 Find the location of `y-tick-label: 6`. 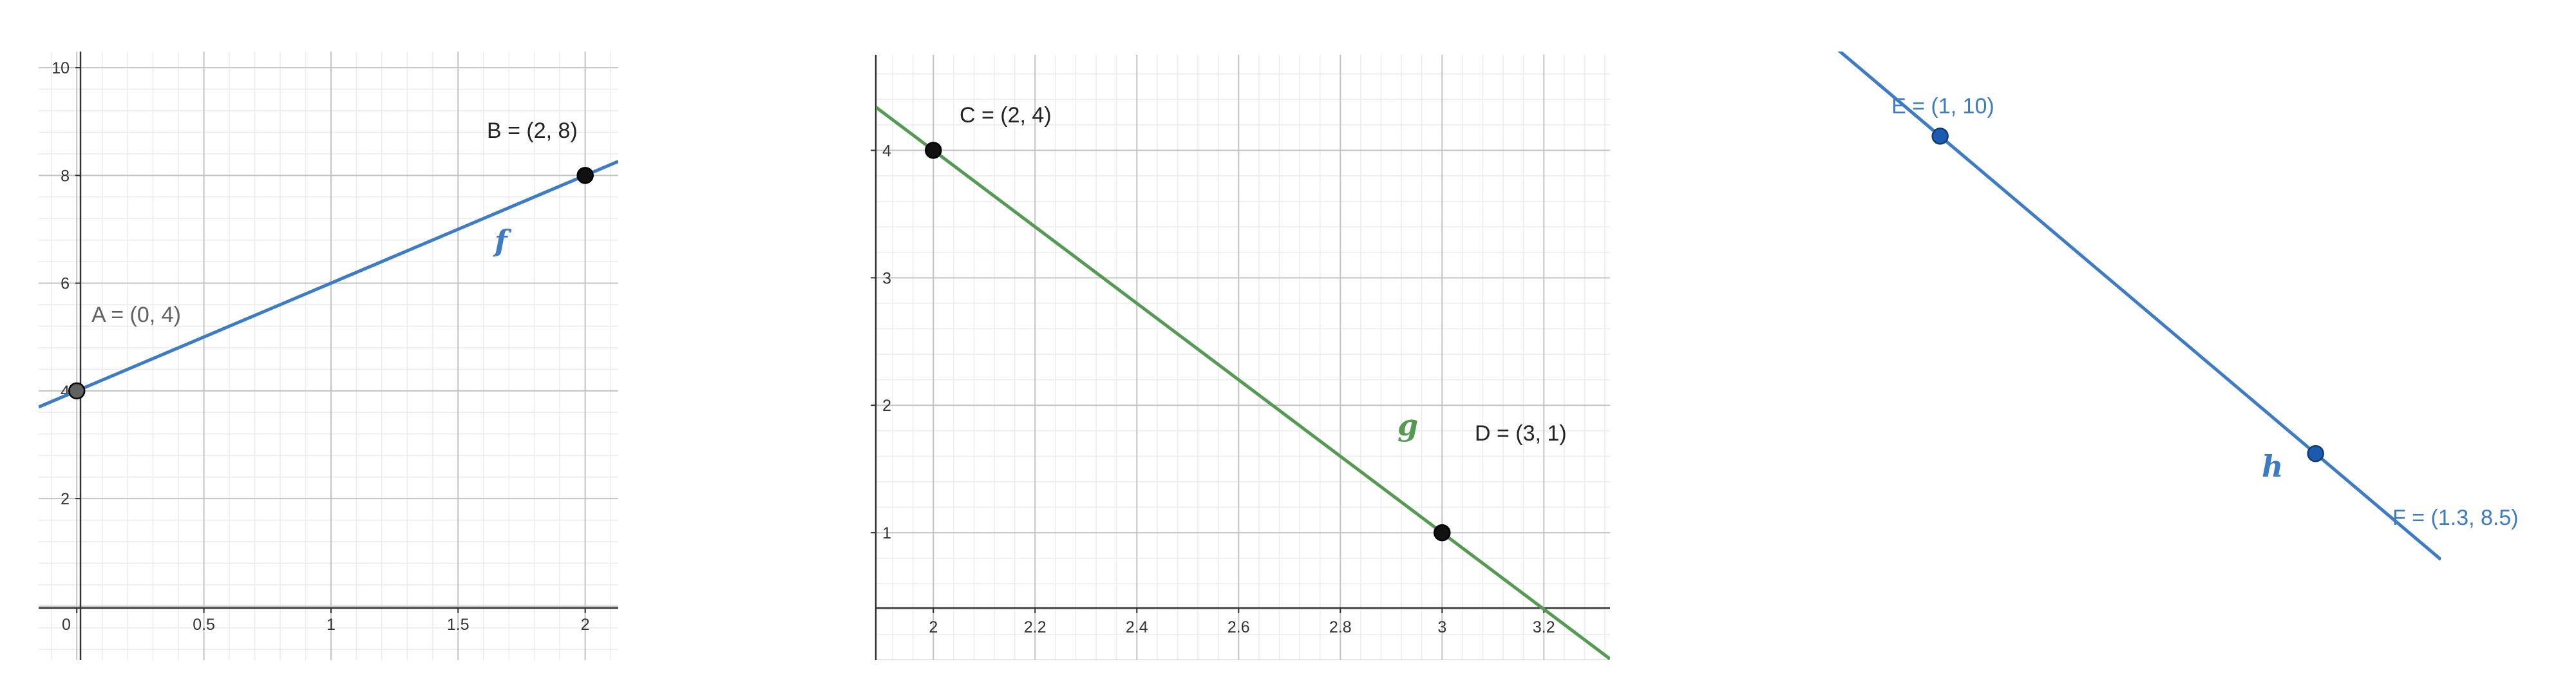

y-tick-label: 6 is located at coordinates (65, 284).